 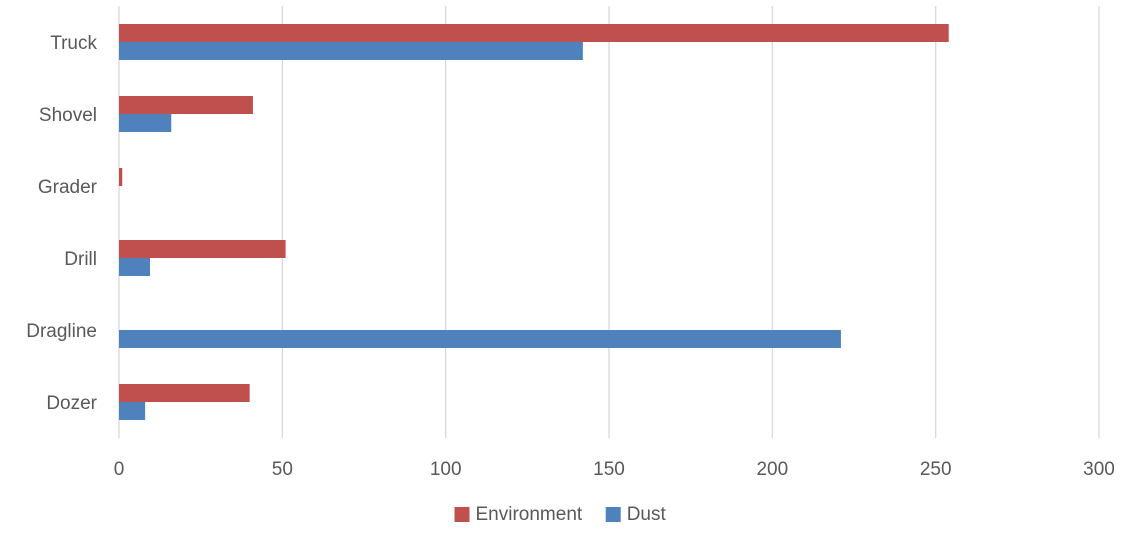 What do you see at coordinates (184, 393) in the screenshot?
I see `bar-environment-dozer` at bounding box center [184, 393].